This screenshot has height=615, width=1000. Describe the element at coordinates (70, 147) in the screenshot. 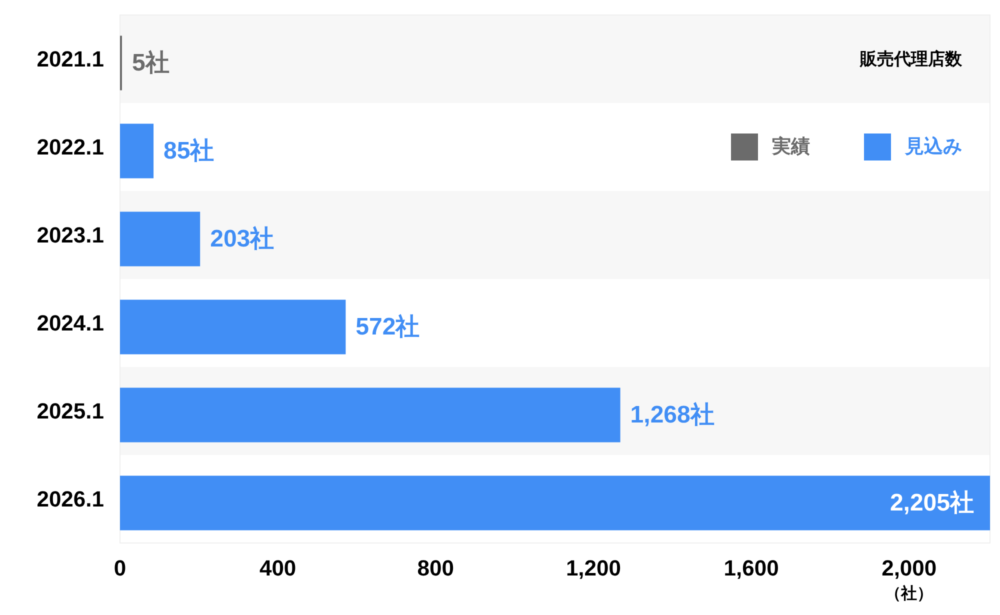

I see `y-tick-label: 2022.1` at that location.